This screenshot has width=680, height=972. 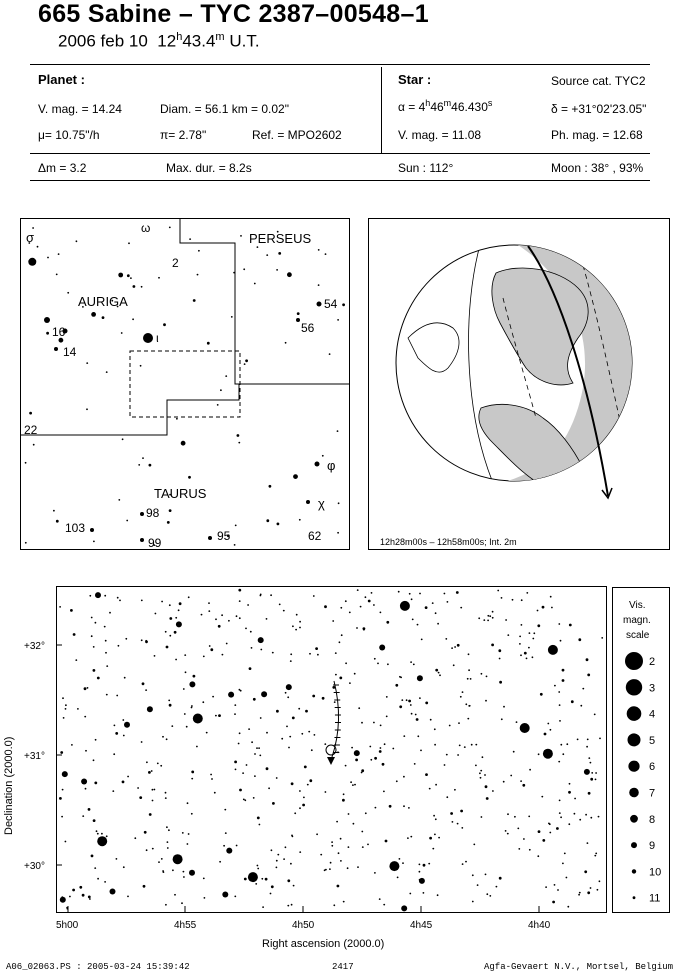 I want to click on scale-dots, so click(x=634, y=776).